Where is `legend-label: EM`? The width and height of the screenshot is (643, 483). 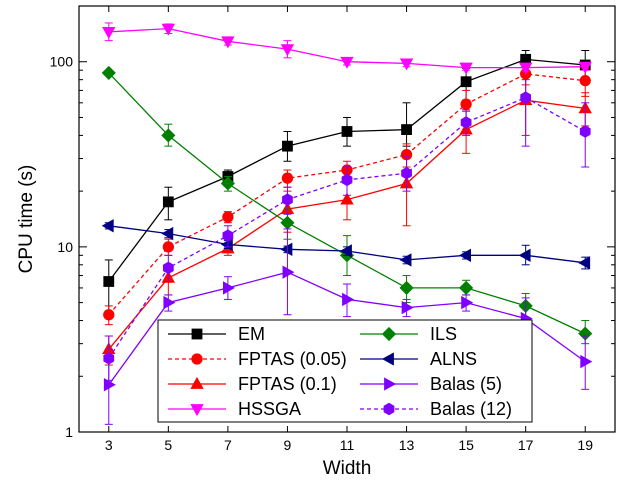
legend-label: EM is located at coordinates (251, 334).